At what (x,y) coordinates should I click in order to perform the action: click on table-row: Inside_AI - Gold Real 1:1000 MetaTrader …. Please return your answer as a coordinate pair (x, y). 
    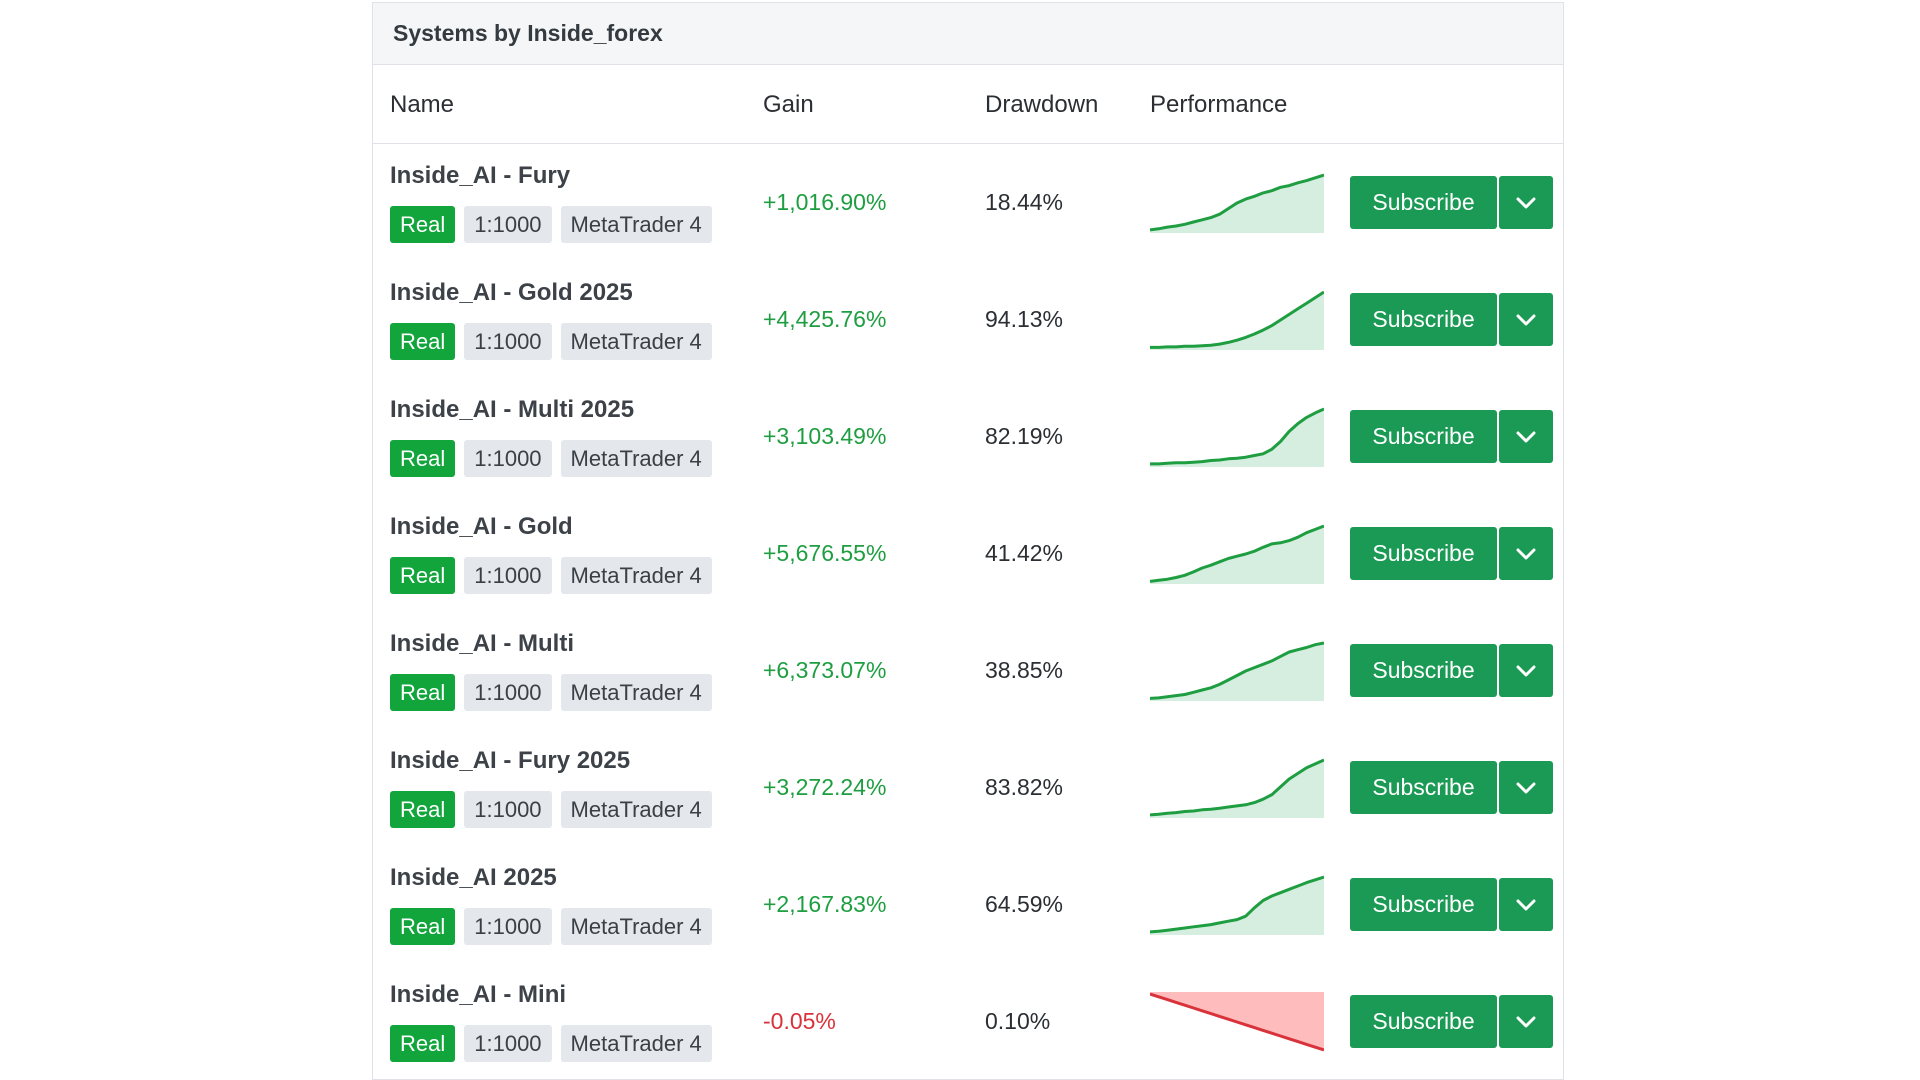
    Looking at the image, I should click on (968, 553).